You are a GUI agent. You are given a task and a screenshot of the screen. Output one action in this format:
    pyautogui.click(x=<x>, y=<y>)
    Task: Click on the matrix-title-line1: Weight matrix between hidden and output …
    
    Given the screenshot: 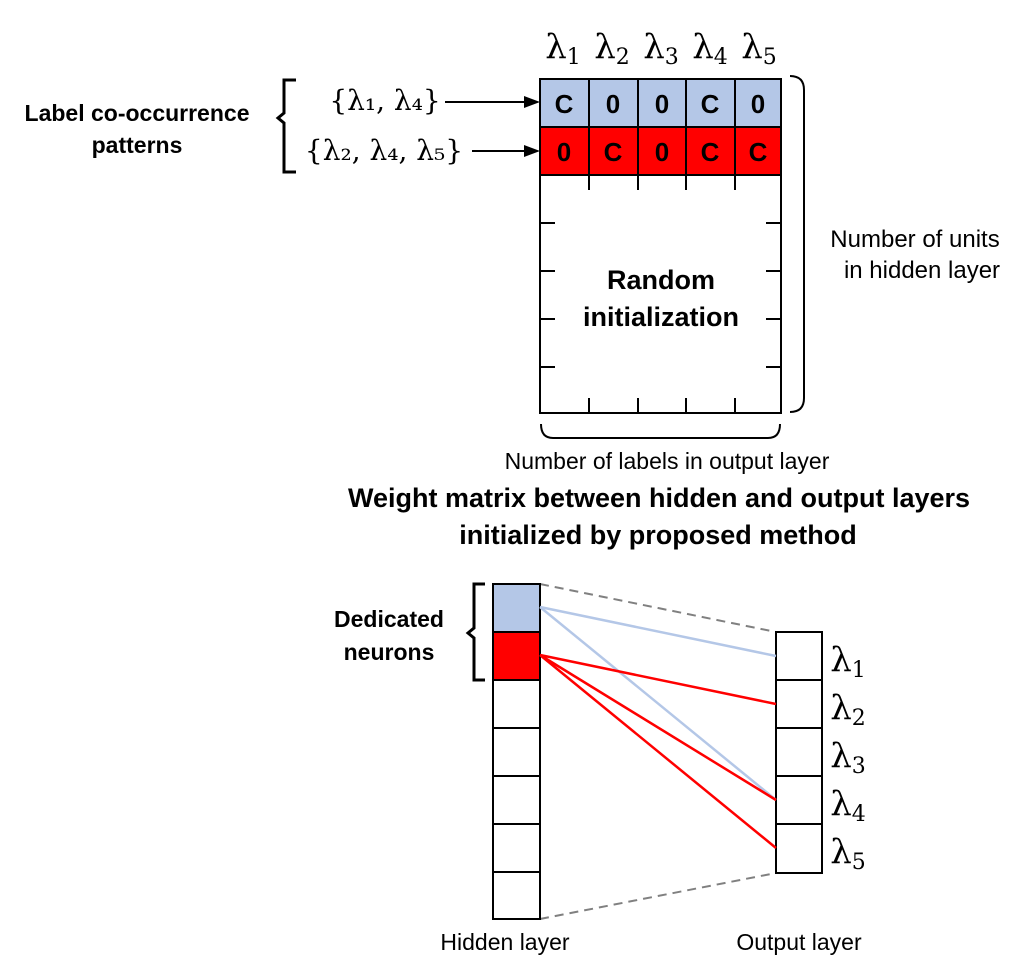 What is the action you would take?
    pyautogui.click(x=659, y=498)
    